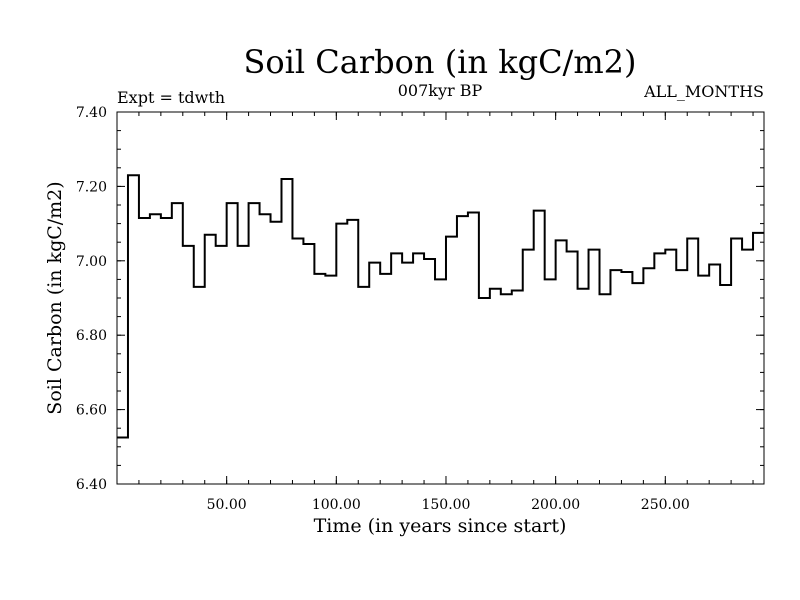 The image size is (800, 600). Describe the element at coordinates (91, 262) in the screenshot. I see `y-tick-label: 7.00` at that location.